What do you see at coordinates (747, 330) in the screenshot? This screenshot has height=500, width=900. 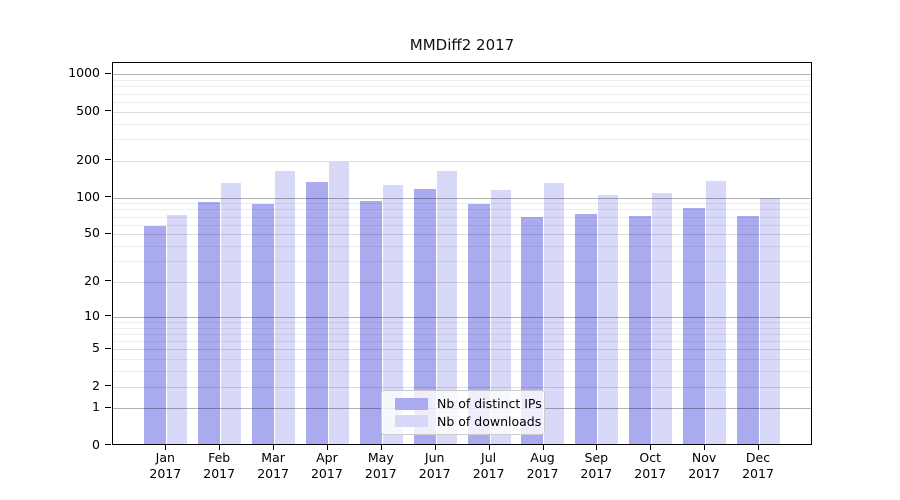 I see `bar-ips-dec` at bounding box center [747, 330].